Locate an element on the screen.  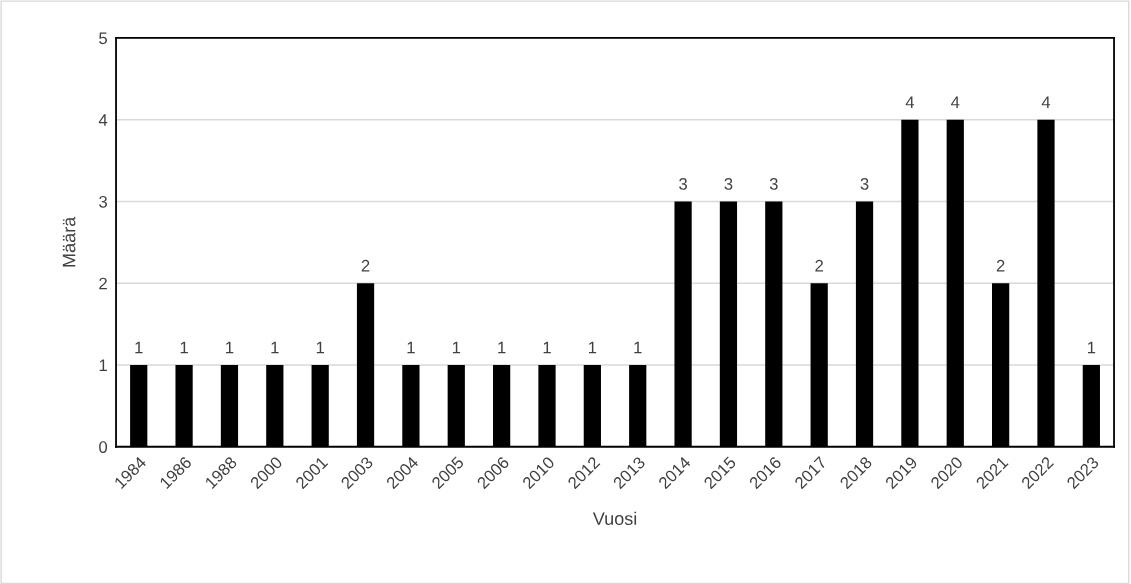
y-tick-label: 5 is located at coordinates (103, 38).